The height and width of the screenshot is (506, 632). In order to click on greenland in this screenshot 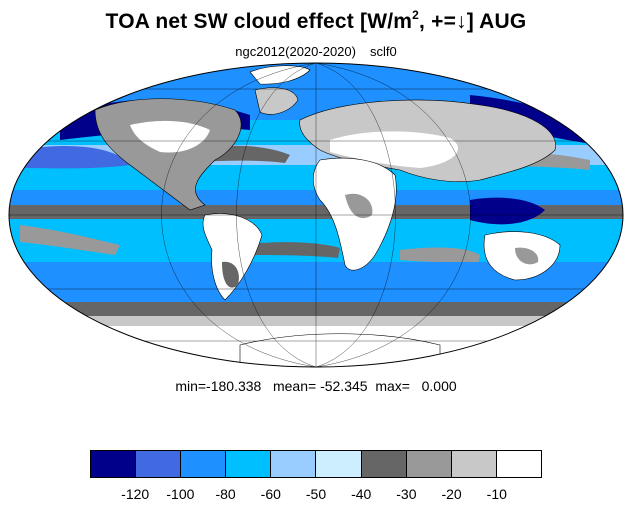, I will do `click(276, 101)`.